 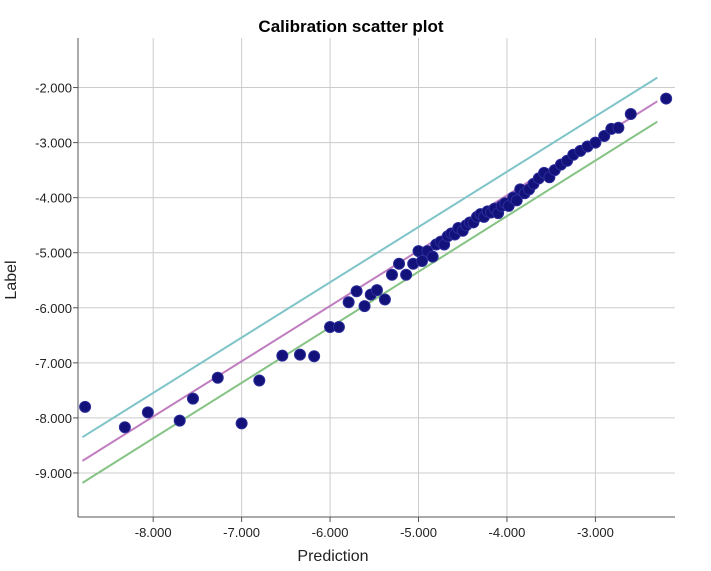 What do you see at coordinates (53, 253) in the screenshot?
I see `y-tick-label: -5.000` at bounding box center [53, 253].